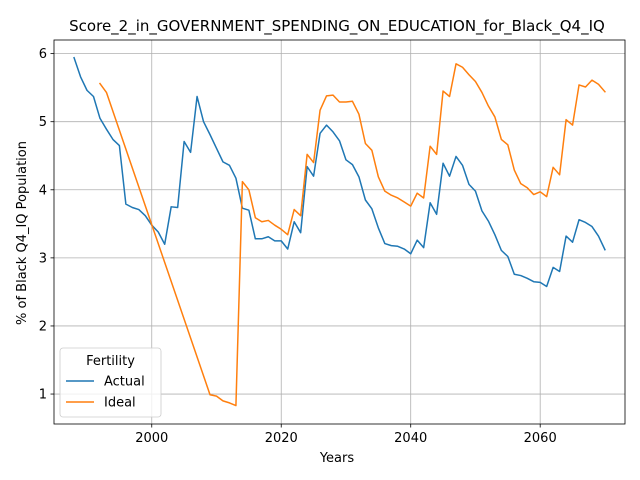 The width and height of the screenshot is (640, 480). I want to click on y-tick-label: 3, so click(43, 258).